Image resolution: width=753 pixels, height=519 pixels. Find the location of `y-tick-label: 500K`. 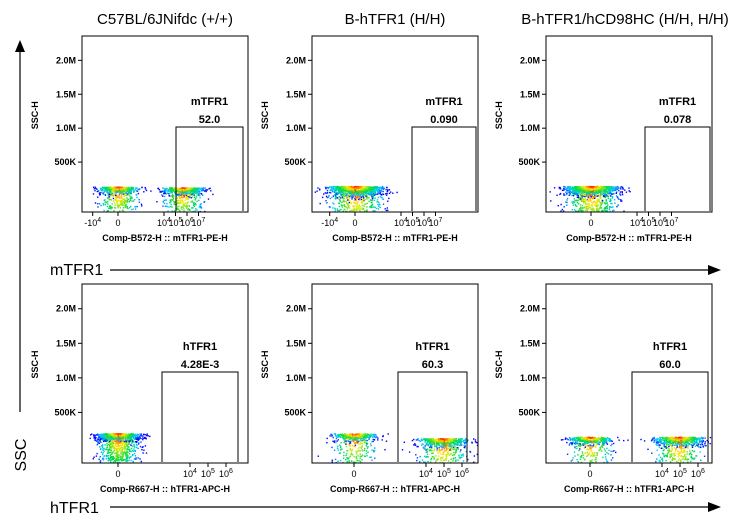

y-tick-label: 500K is located at coordinates (65, 162).